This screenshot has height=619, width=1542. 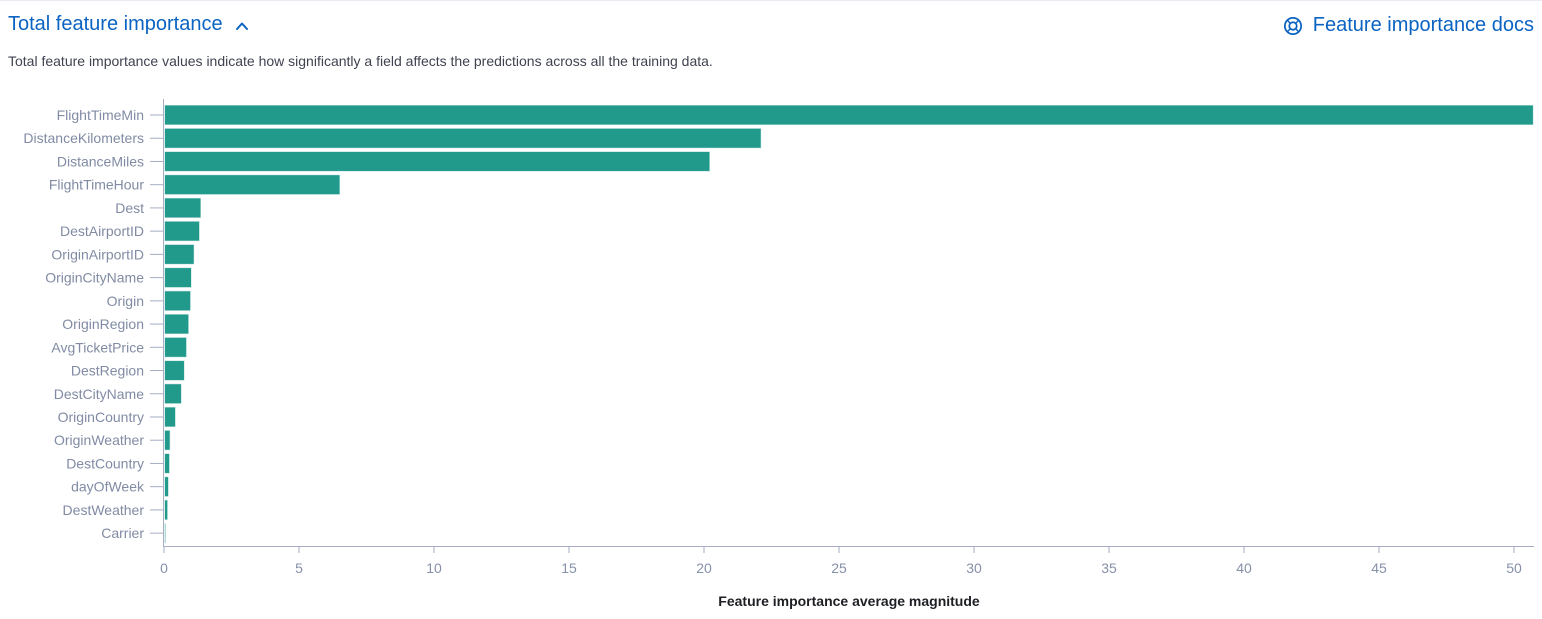 What do you see at coordinates (179, 254) in the screenshot?
I see `bar-OriginAirportID` at bounding box center [179, 254].